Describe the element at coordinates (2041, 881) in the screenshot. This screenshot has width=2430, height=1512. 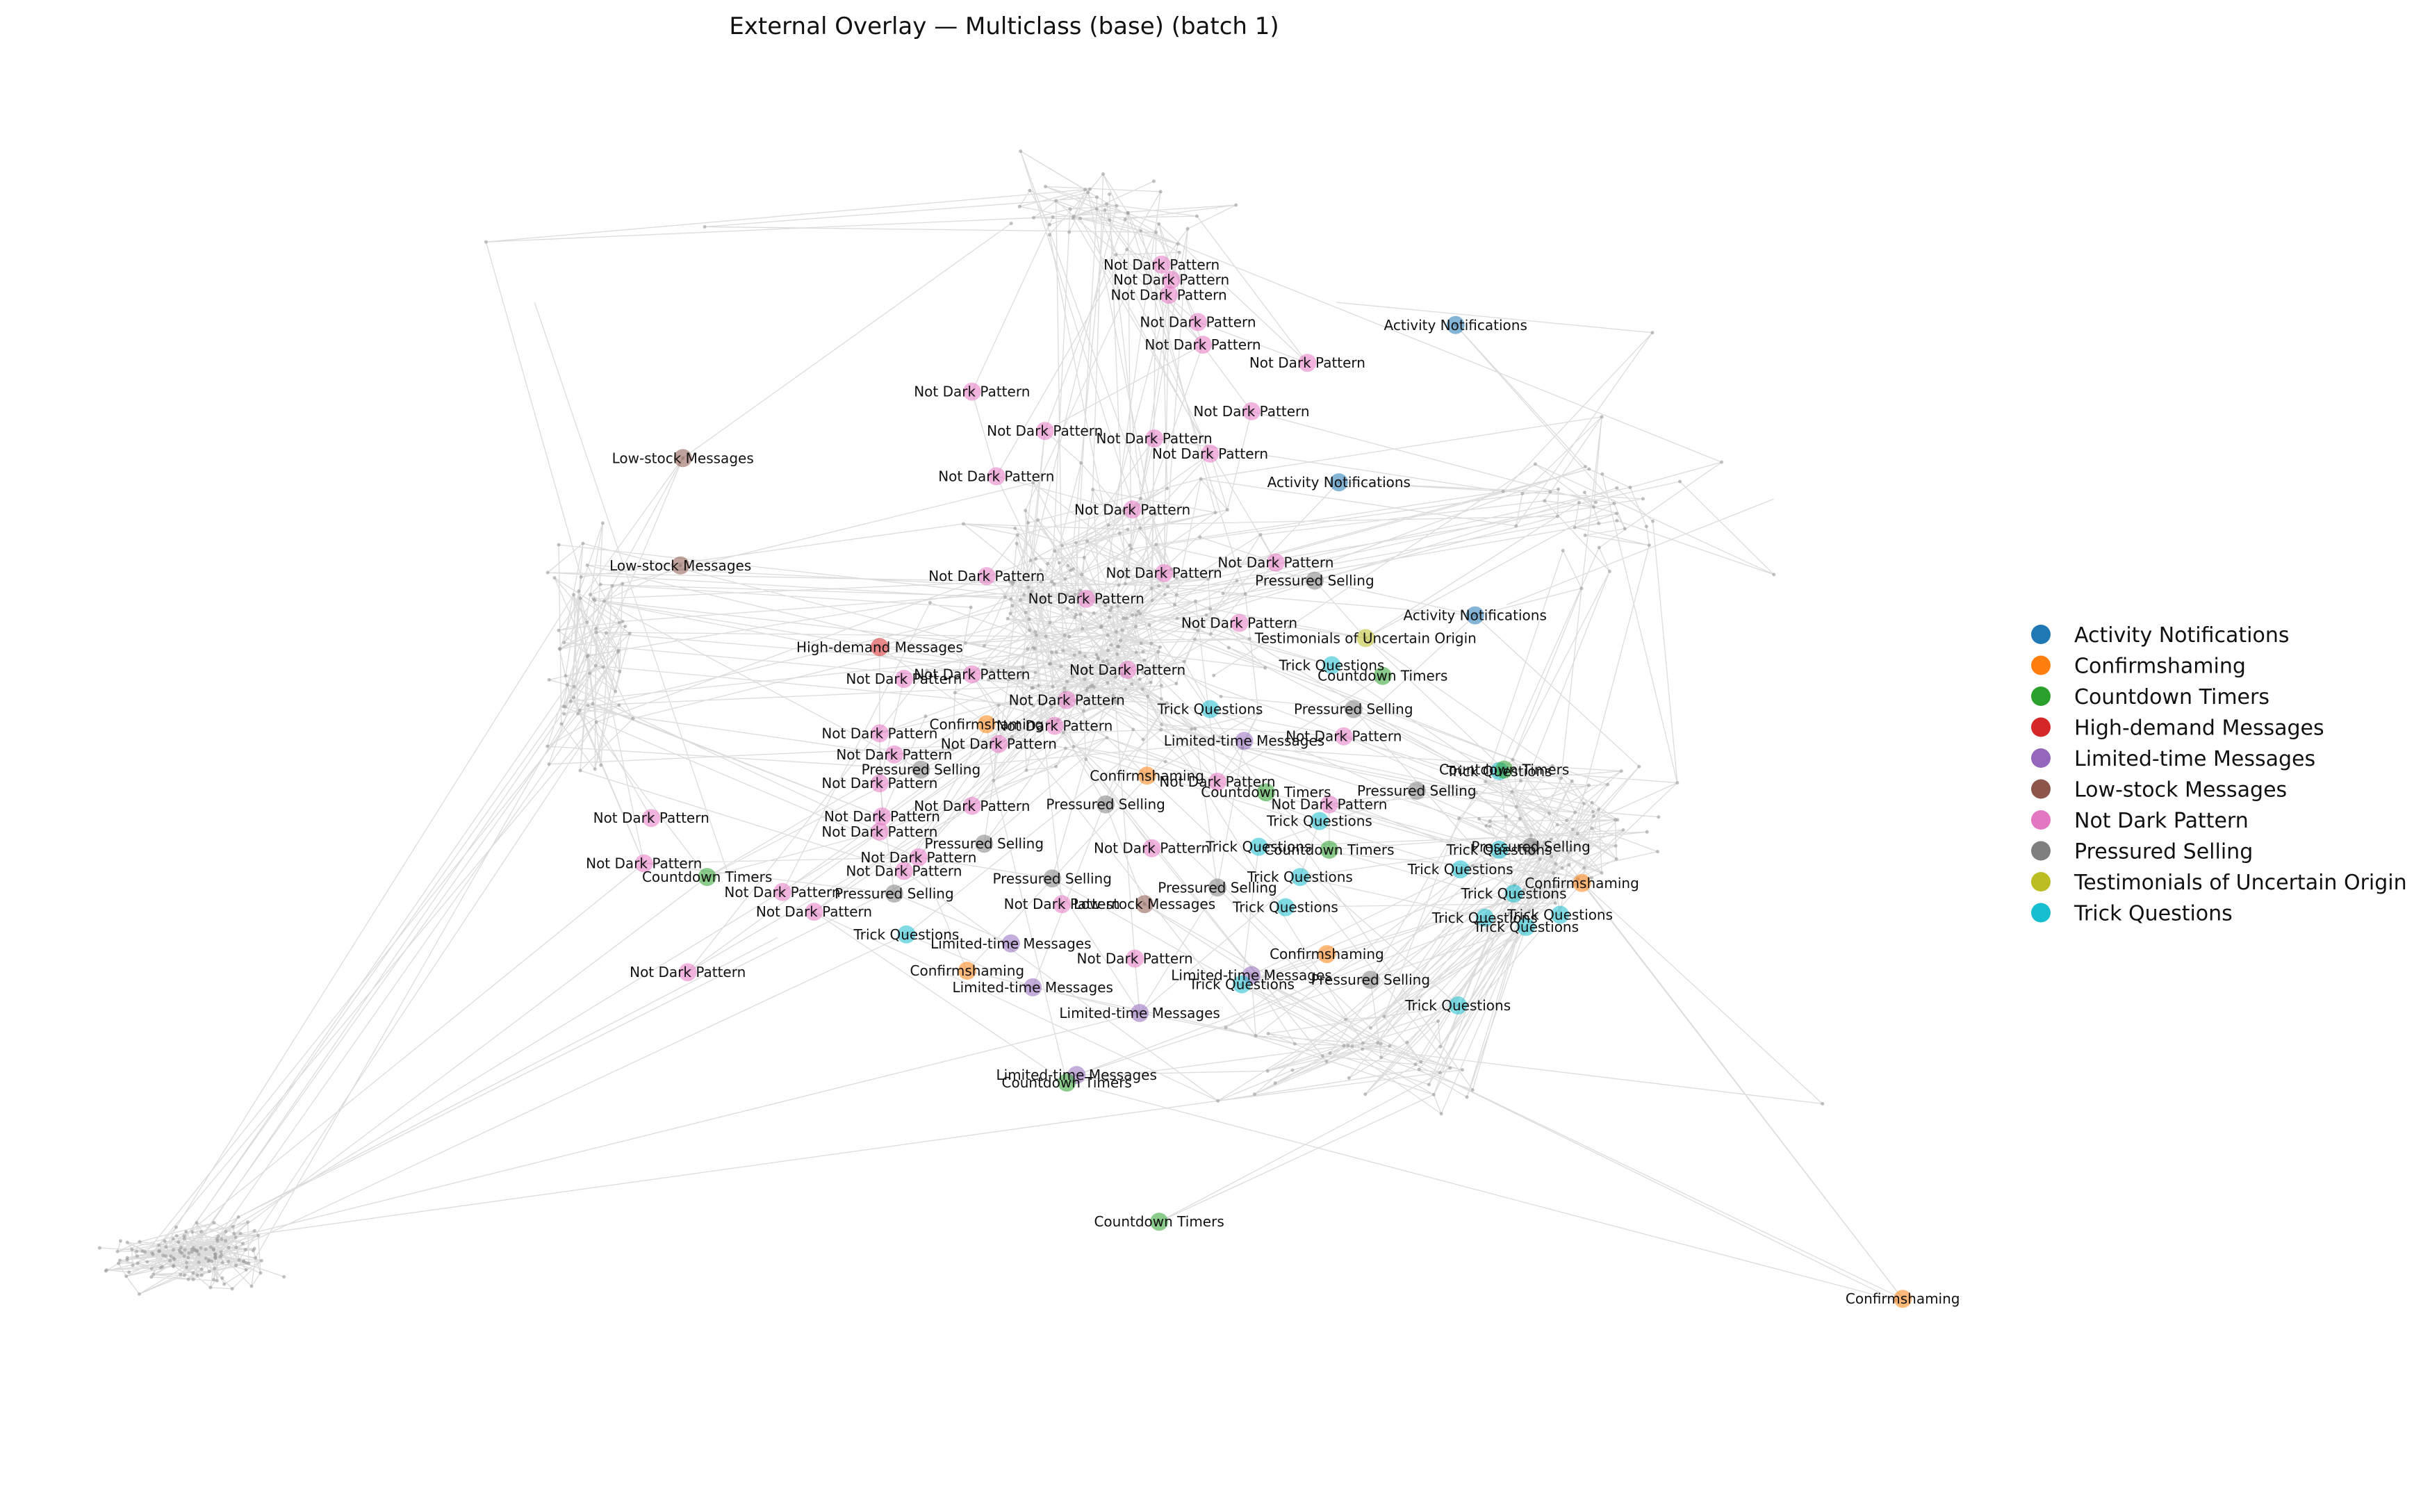
I see `legend-marker` at that location.